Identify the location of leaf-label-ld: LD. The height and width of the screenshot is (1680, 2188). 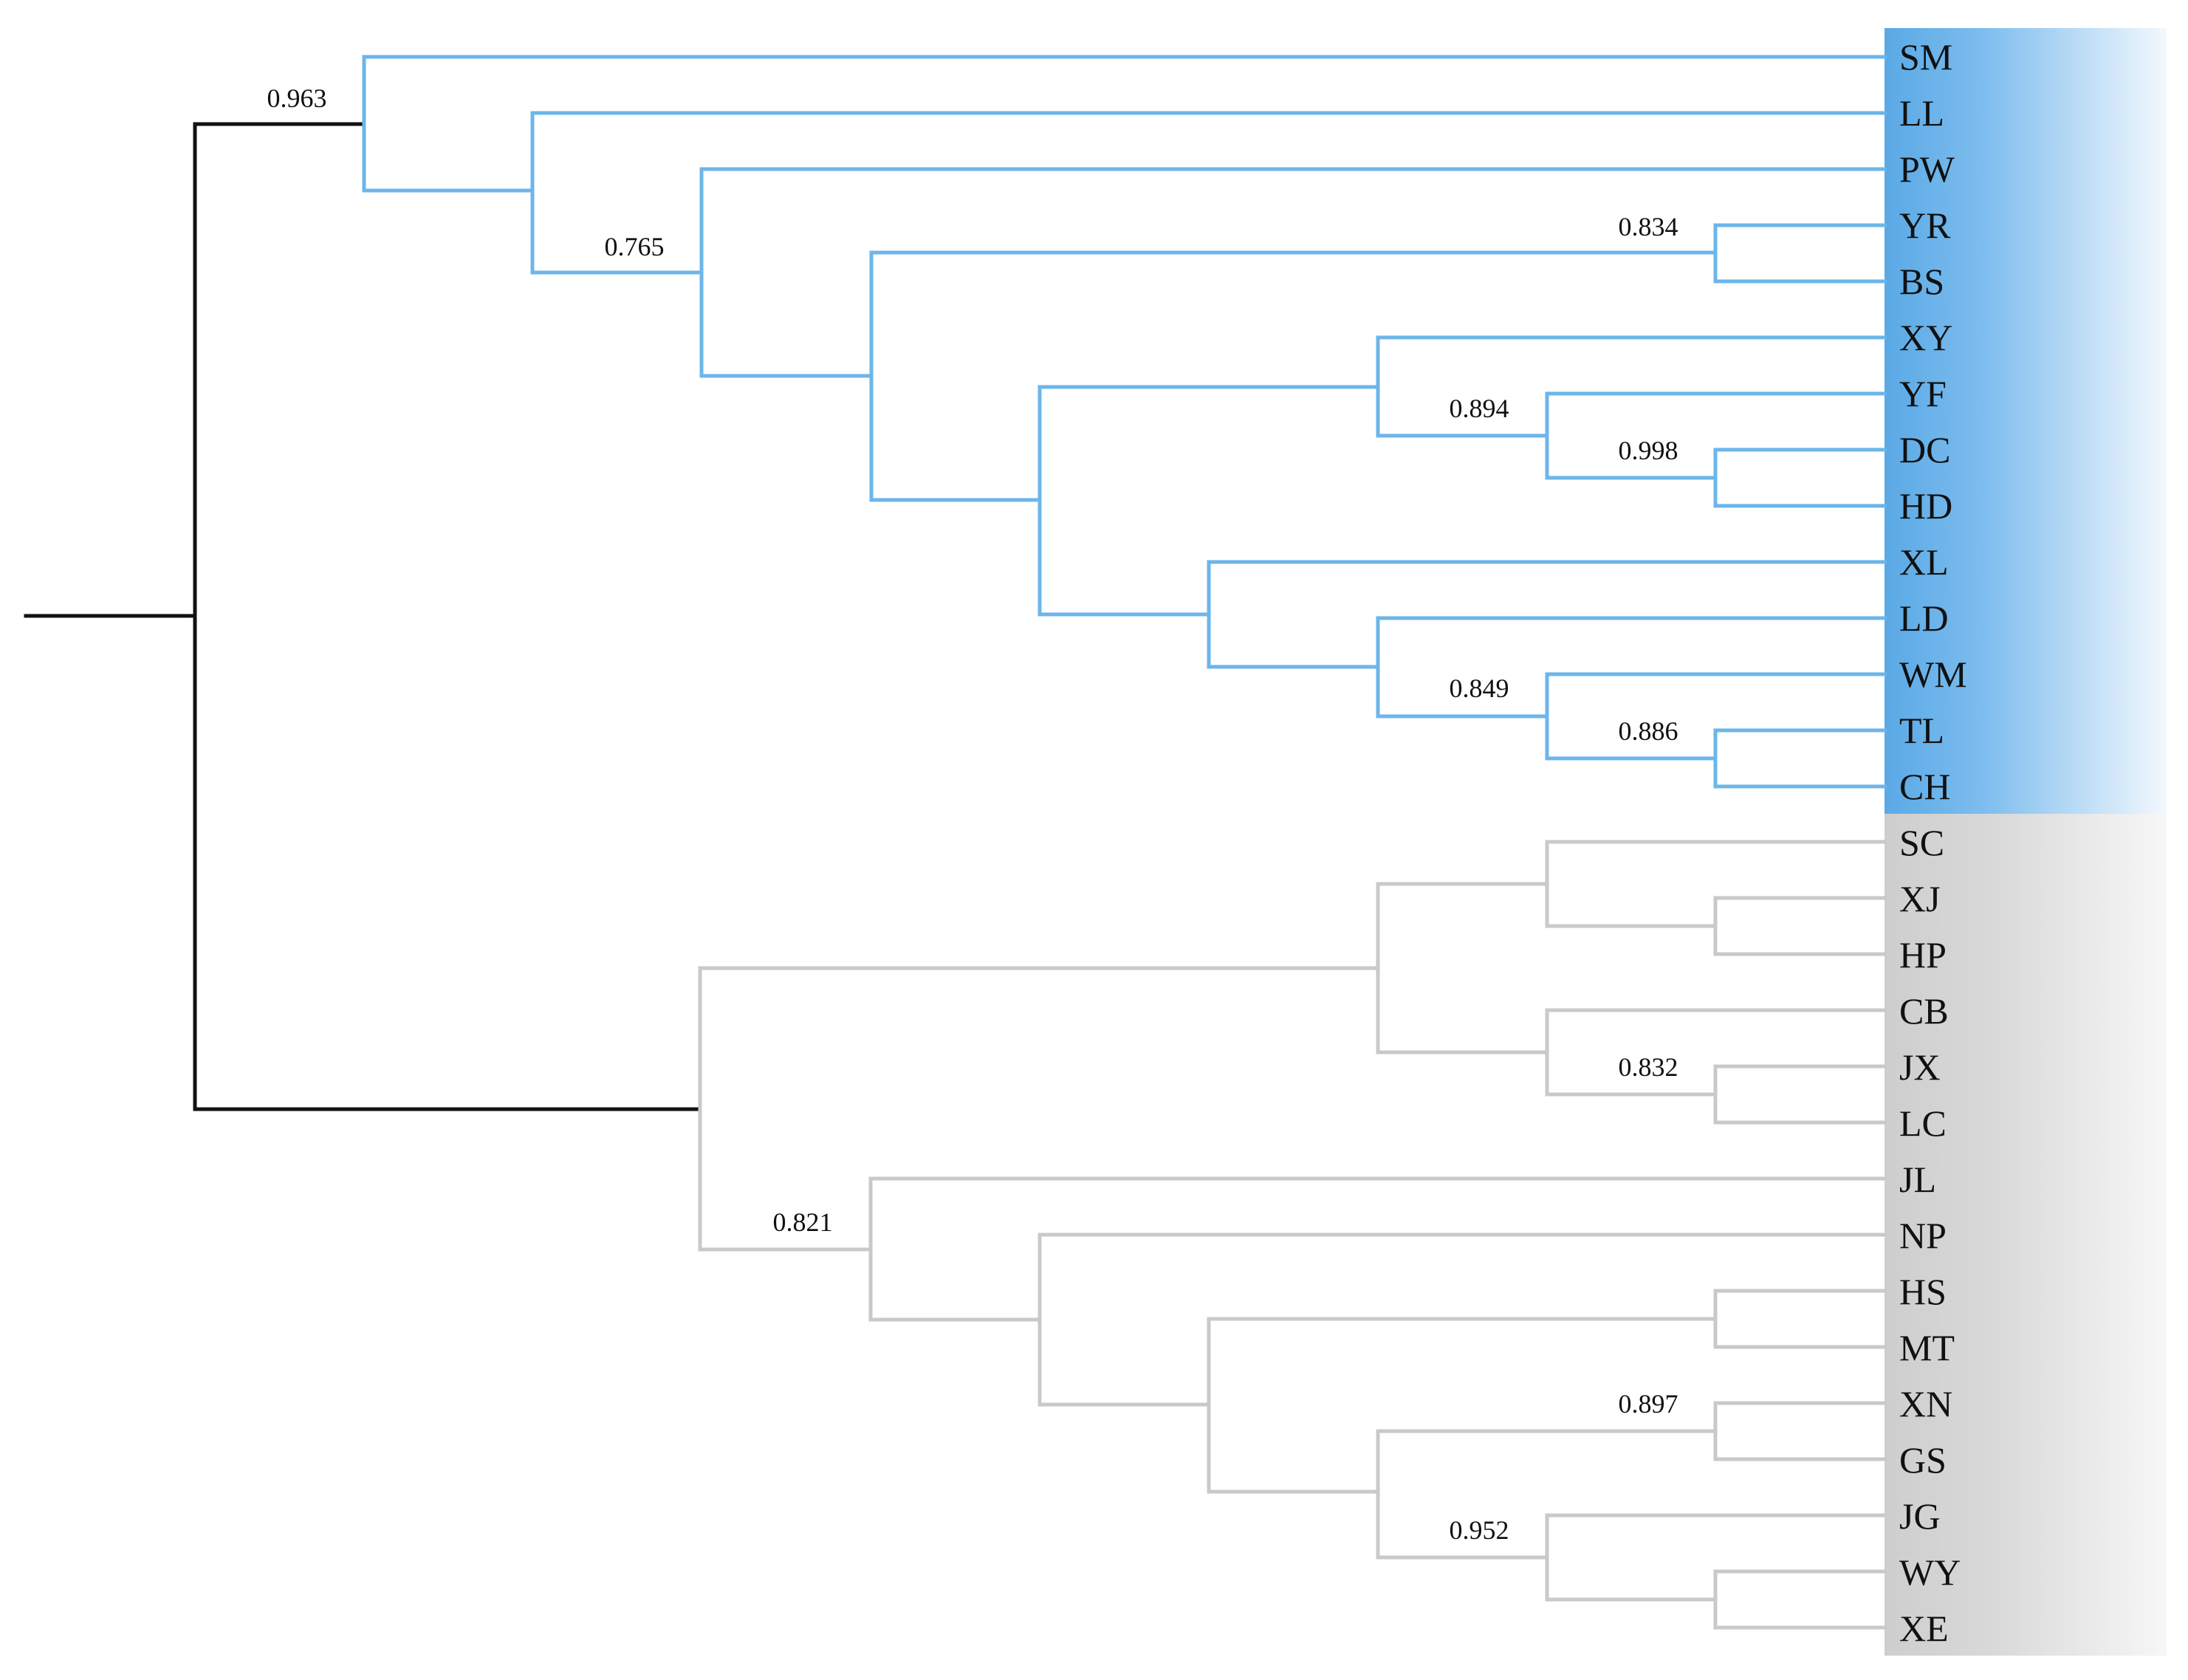
(1924, 618).